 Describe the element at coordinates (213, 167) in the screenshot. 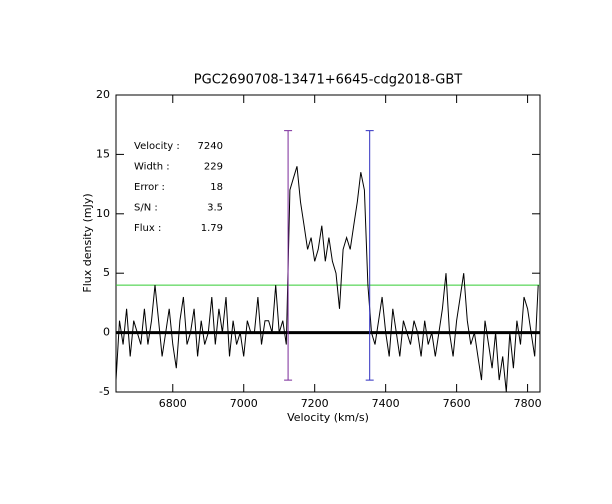

I see `annotation-value: 229` at that location.